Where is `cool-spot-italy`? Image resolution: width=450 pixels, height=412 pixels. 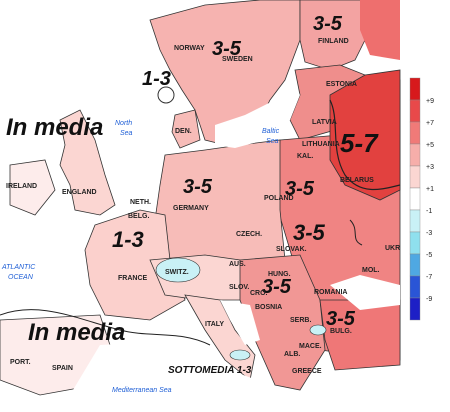 cool-spot-italy is located at coordinates (240, 355).